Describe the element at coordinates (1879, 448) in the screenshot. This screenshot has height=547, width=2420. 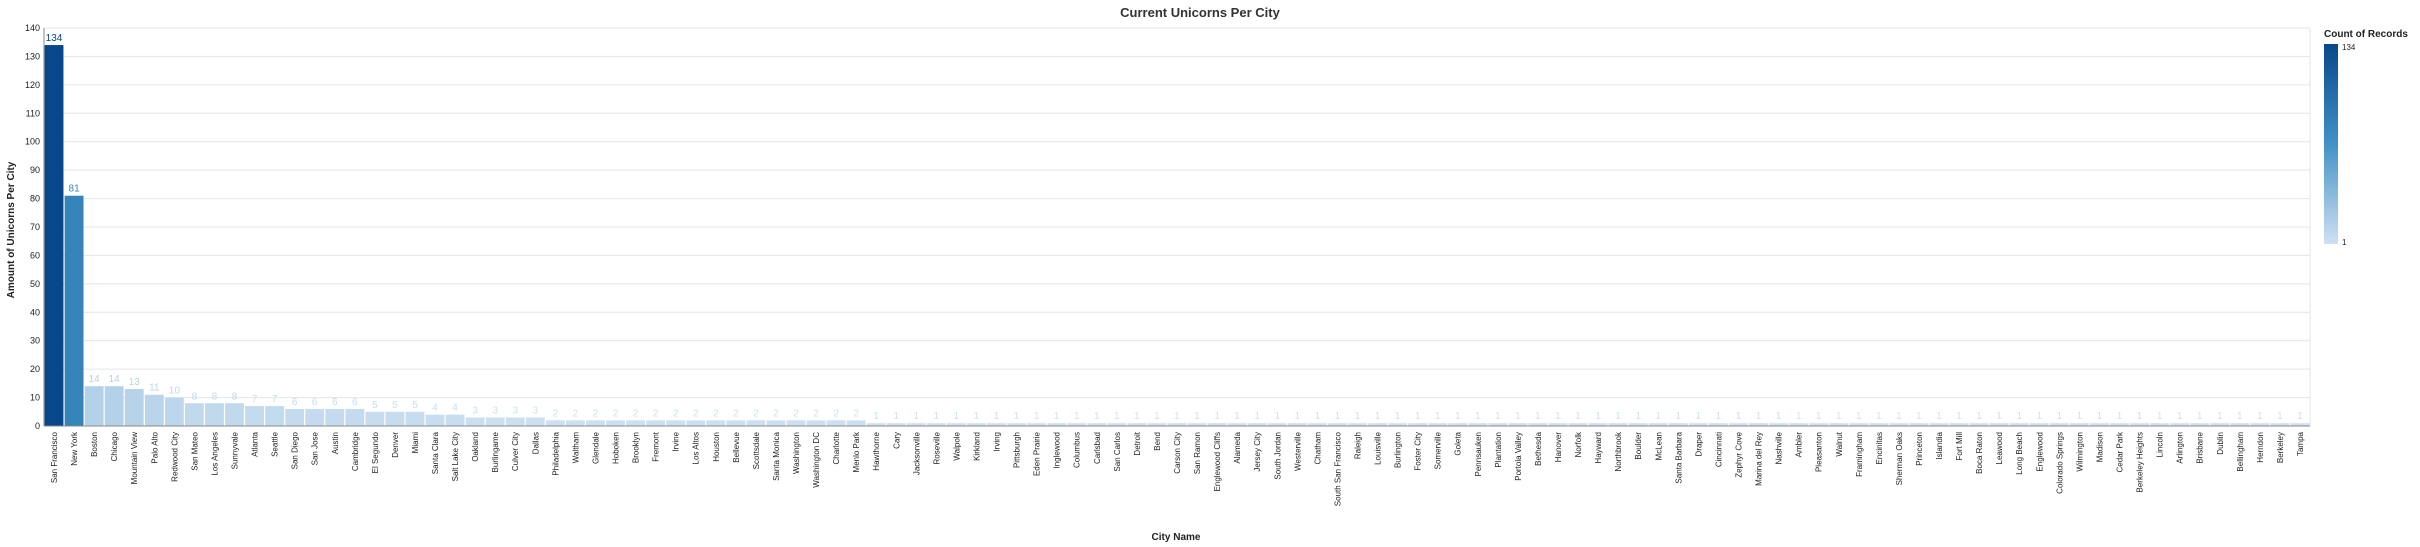
I see `x-tick-label: Encinitas` at that location.